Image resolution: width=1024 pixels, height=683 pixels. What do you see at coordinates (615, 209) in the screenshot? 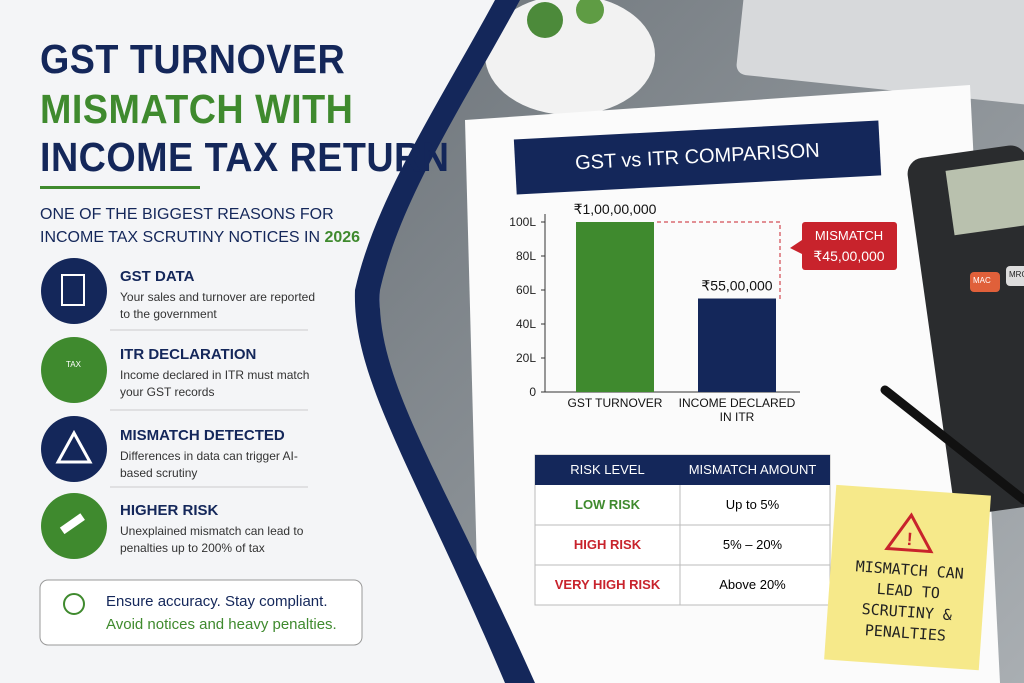
I see `value-label: ₹1,00,00,000` at bounding box center [615, 209].